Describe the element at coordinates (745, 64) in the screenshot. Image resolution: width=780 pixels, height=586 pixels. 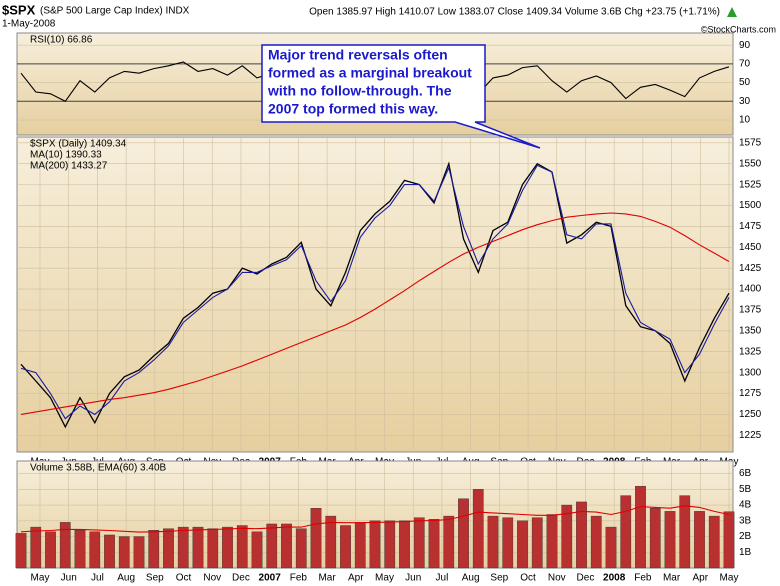
I see `y-tick-label: 70` at that location.